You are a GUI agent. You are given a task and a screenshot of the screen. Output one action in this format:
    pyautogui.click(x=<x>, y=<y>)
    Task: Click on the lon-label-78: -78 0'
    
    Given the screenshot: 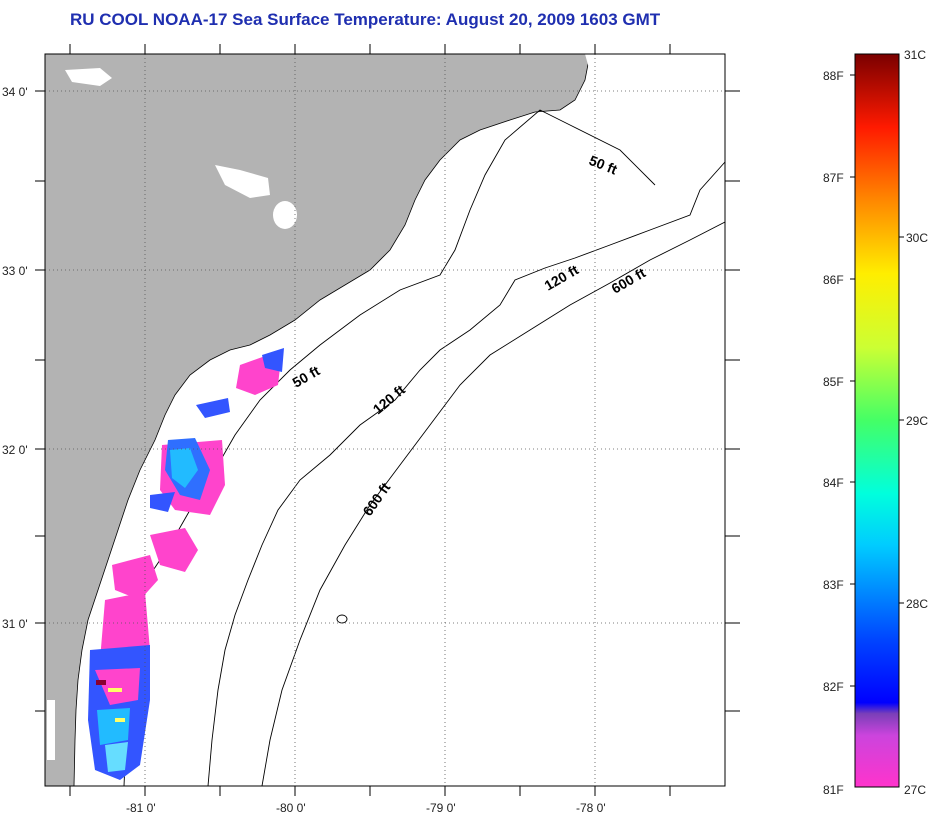 What is the action you would take?
    pyautogui.click(x=591, y=808)
    